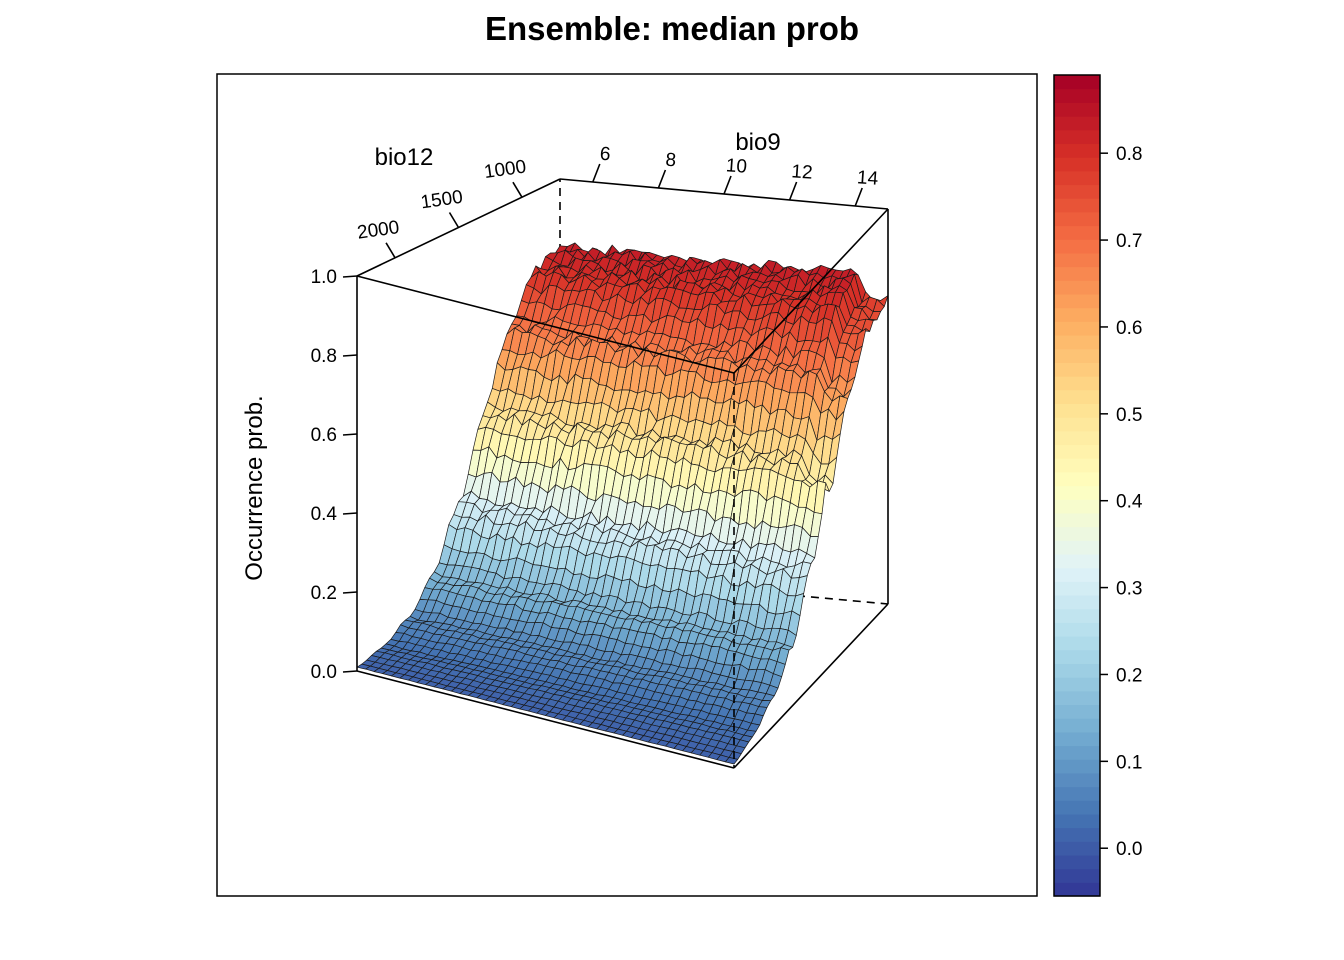 This screenshot has width=1344, height=960. What do you see at coordinates (1129, 762) in the screenshot?
I see `colorbar-tick-label: 0.1` at bounding box center [1129, 762].